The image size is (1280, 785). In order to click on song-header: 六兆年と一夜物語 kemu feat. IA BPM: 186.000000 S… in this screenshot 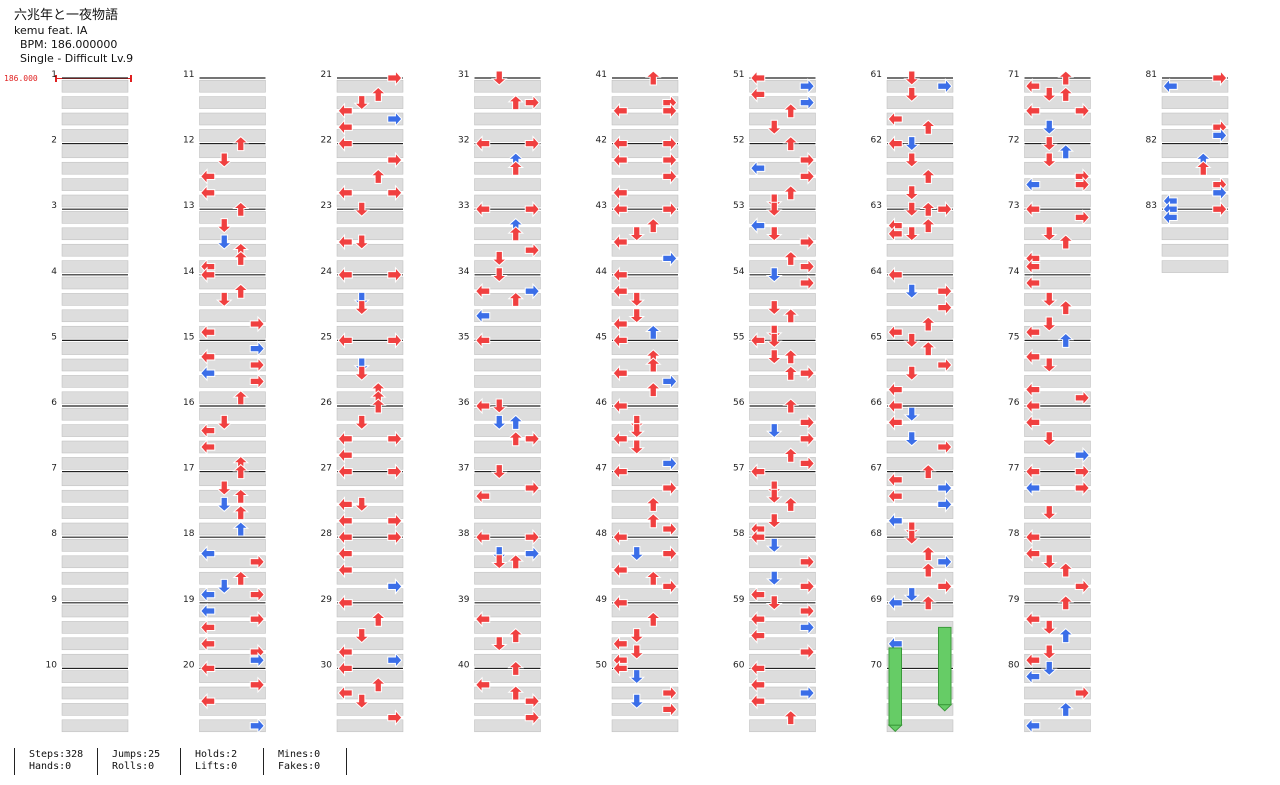, I will do `click(73, 37)`.